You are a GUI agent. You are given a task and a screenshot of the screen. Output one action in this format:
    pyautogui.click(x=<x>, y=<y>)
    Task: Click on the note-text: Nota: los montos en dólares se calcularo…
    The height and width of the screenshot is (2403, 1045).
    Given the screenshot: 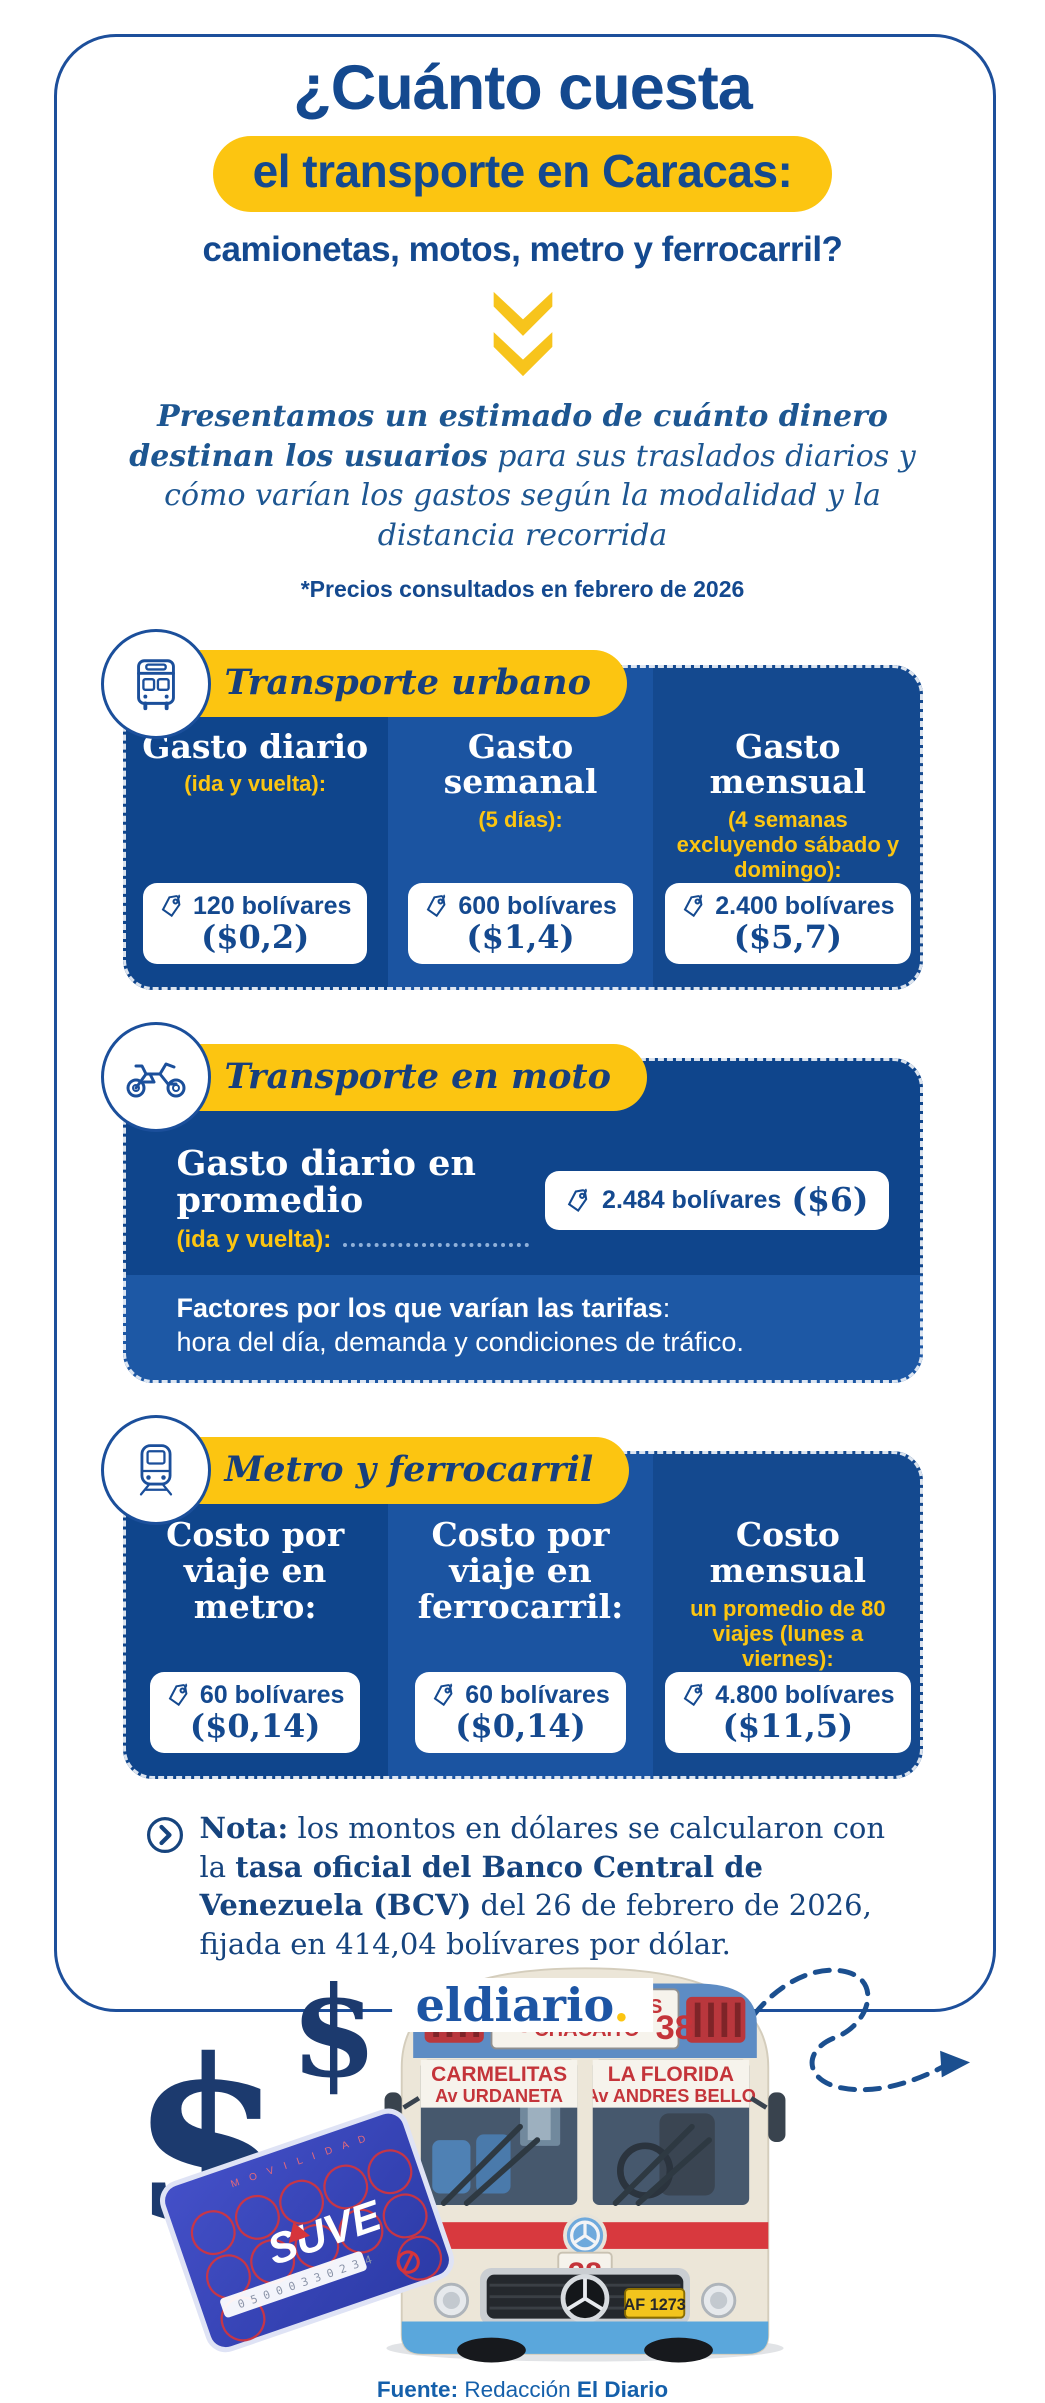 What is the action you would take?
    pyautogui.click(x=557, y=1886)
    